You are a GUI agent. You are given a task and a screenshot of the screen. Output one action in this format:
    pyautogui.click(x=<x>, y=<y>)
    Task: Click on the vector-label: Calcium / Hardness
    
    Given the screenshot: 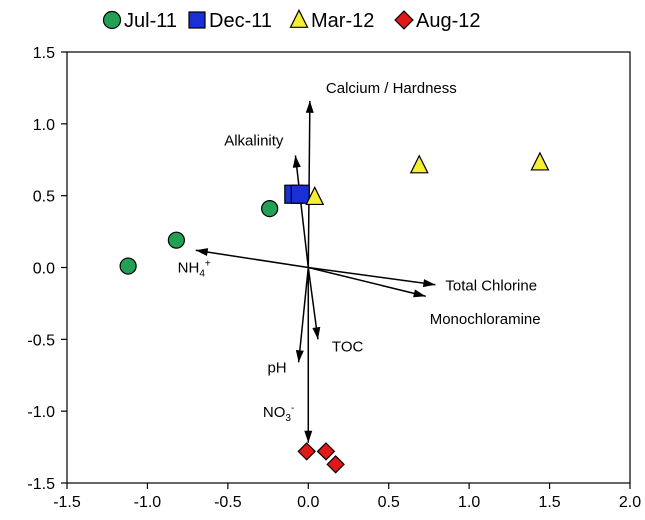 What is the action you would take?
    pyautogui.click(x=391, y=88)
    